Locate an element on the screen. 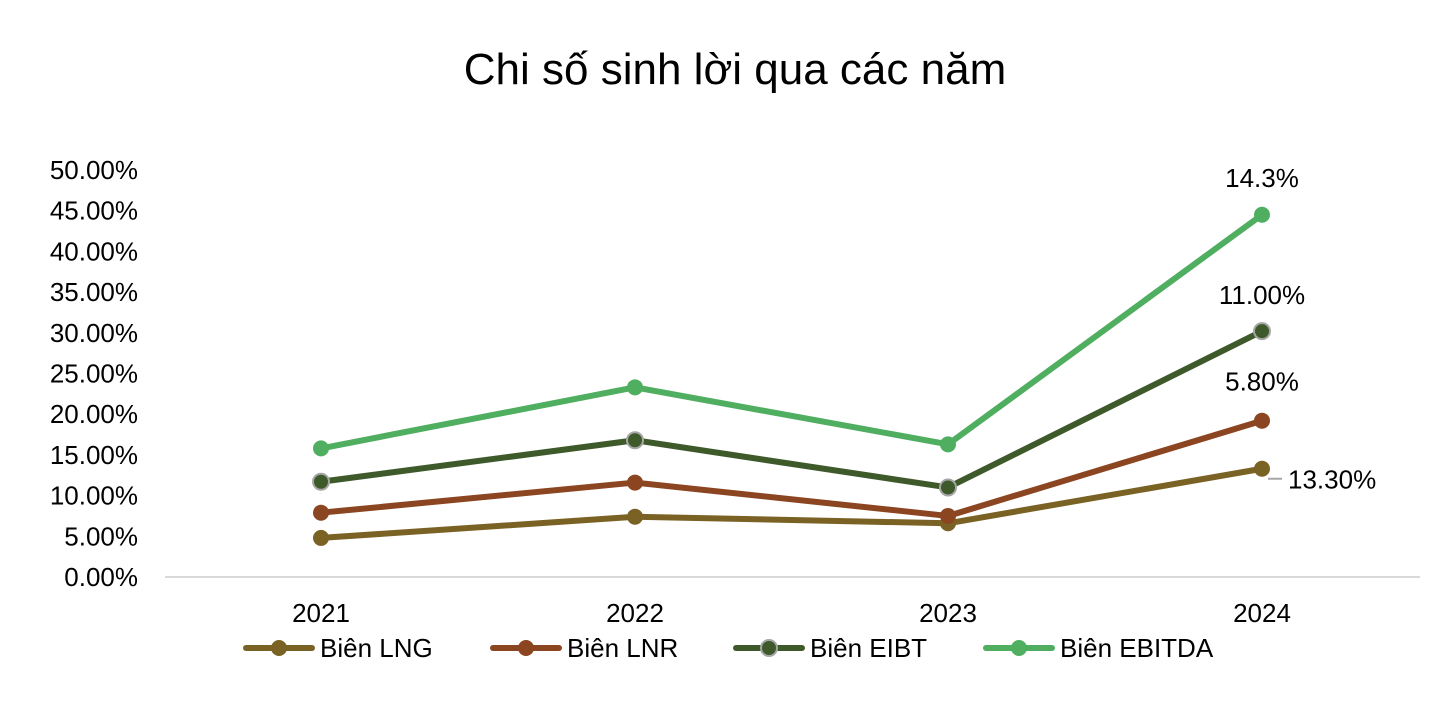 Image resolution: width=1450 pixels, height=708 pixels. y-tick-label: 20.00% is located at coordinates (94, 414).